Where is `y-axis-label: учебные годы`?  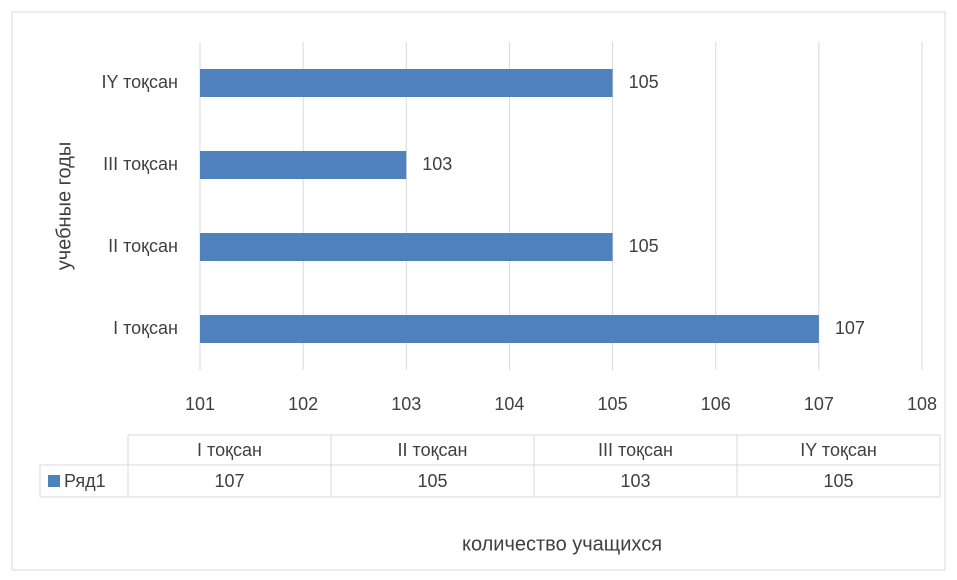 y-axis-label: учебные годы is located at coordinates (64, 206).